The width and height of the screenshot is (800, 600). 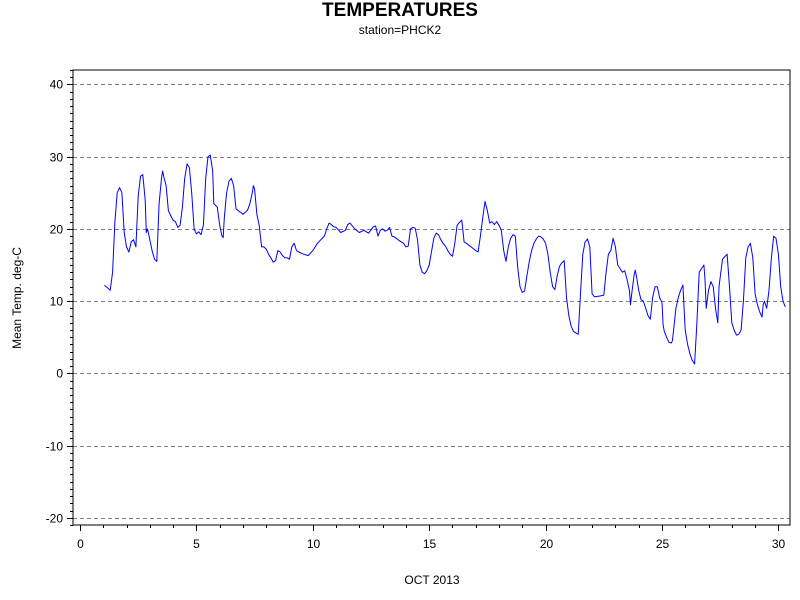 What do you see at coordinates (17, 298) in the screenshot?
I see `y-axis-label: Mean Temp. deg-C` at bounding box center [17, 298].